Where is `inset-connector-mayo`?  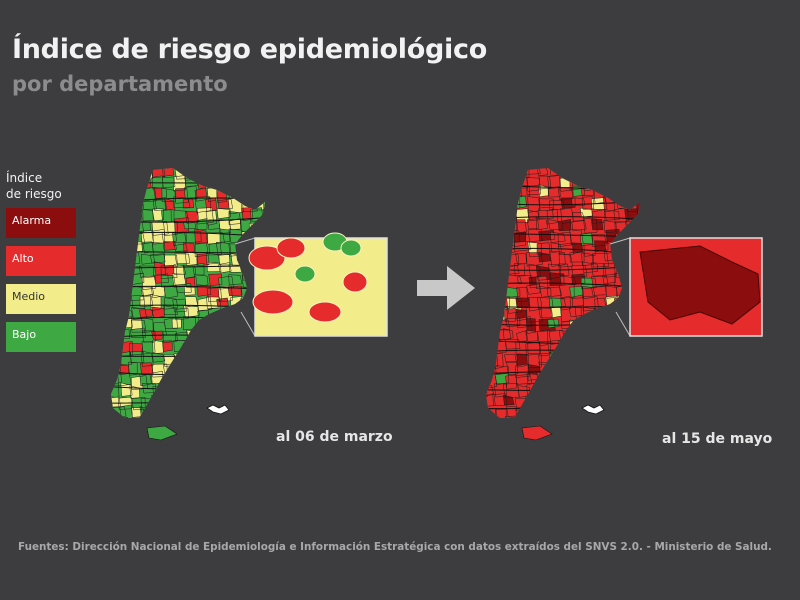 inset-connector-mayo is located at coordinates (620, 287).